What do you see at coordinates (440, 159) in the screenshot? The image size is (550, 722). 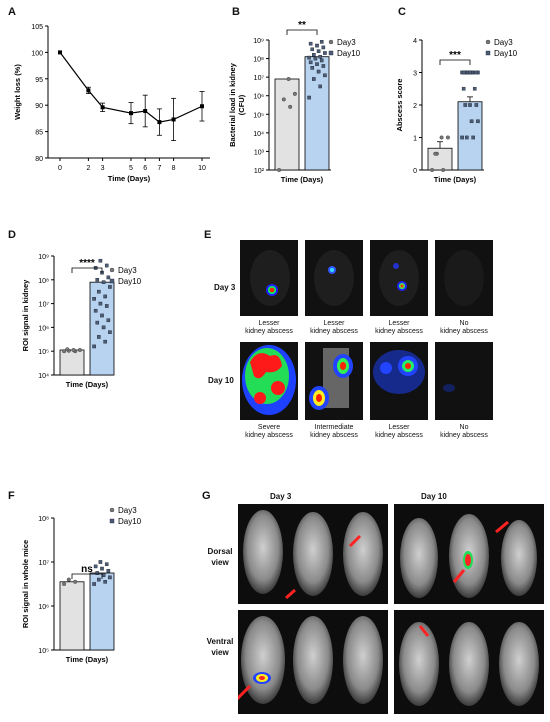 I see `bar-C-day3` at bounding box center [440, 159].